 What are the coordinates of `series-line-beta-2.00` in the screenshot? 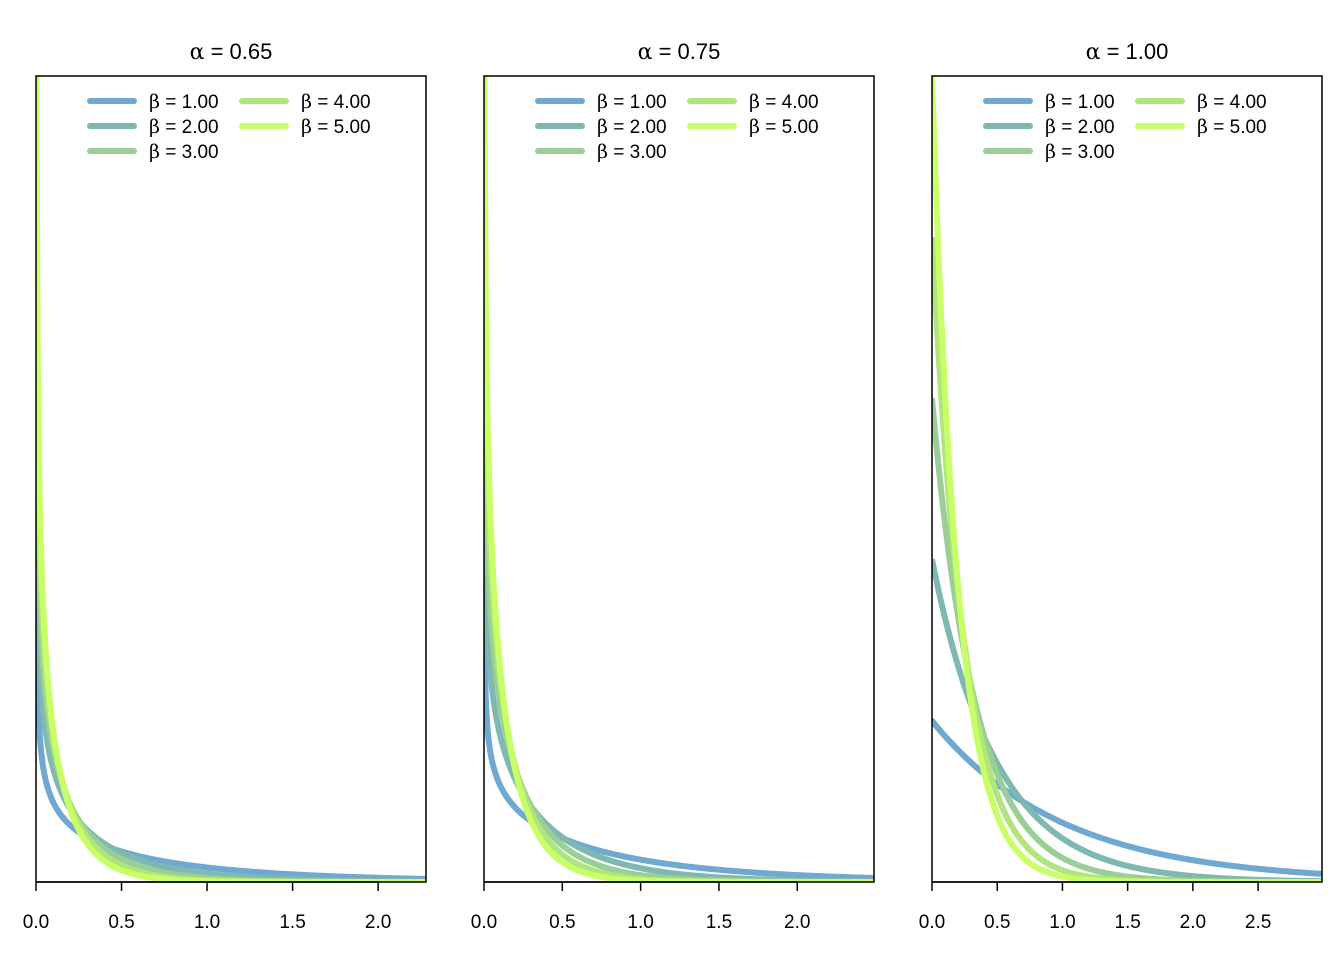 It's located at (1127, 719).